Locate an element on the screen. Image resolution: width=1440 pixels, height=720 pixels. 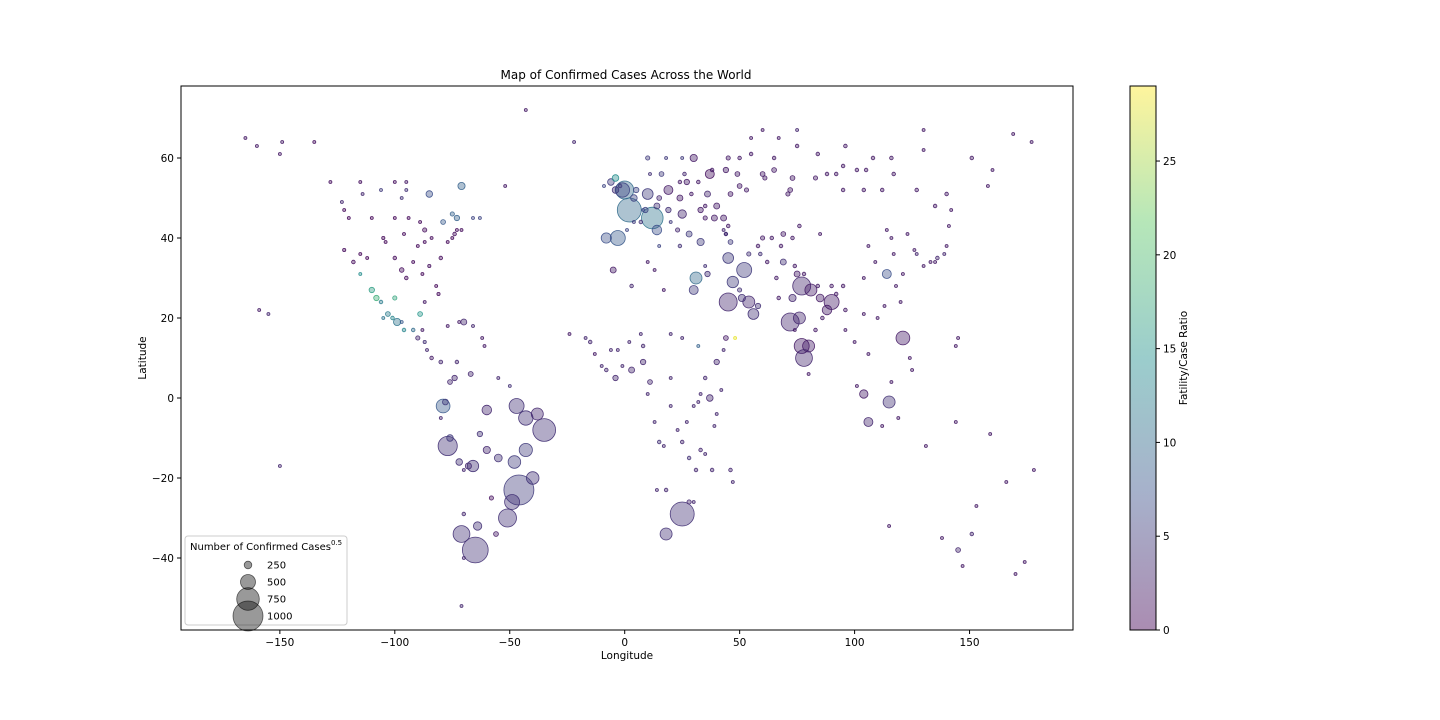
y-axis-ticks: −40 −20 0 20 40 60 is located at coordinates (166, 359).